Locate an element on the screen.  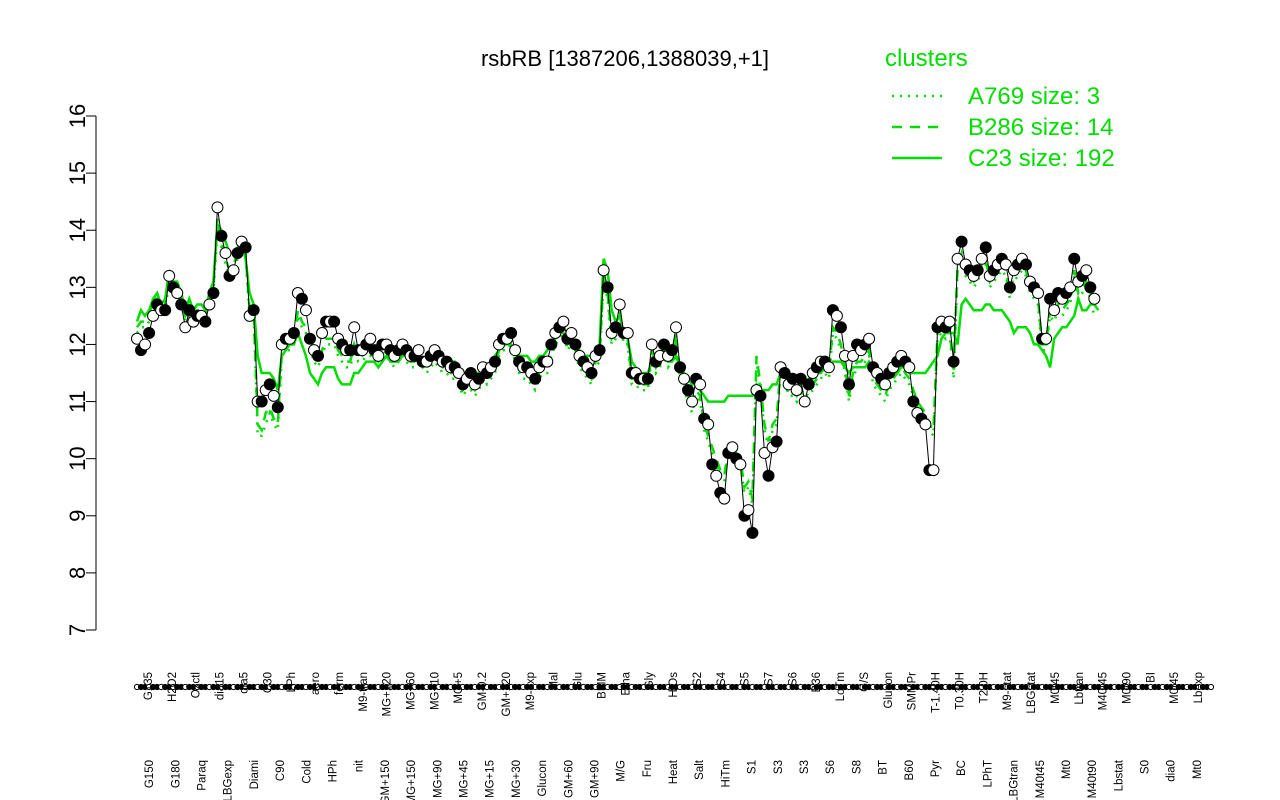
x-tick-label: HPh is located at coordinates (333, 771).